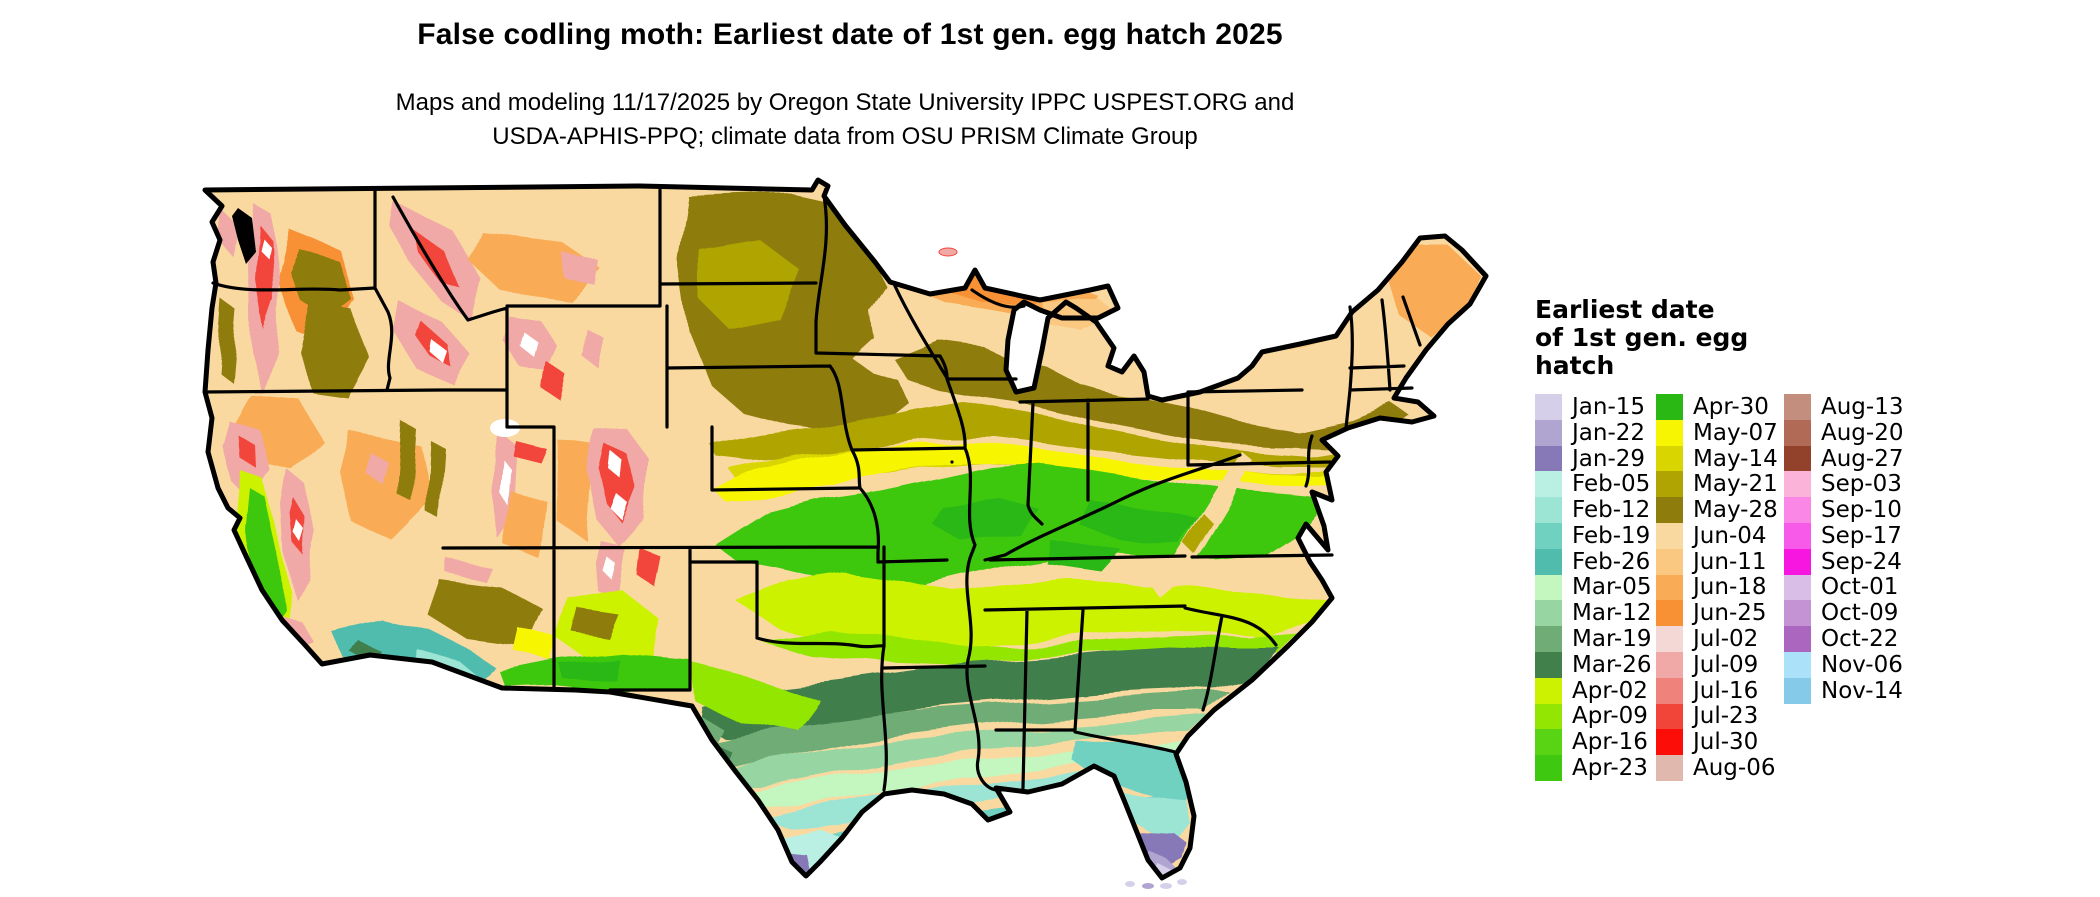 The image size is (2100, 897). I want to click on legend-row: Jul-09, so click(1717, 665).